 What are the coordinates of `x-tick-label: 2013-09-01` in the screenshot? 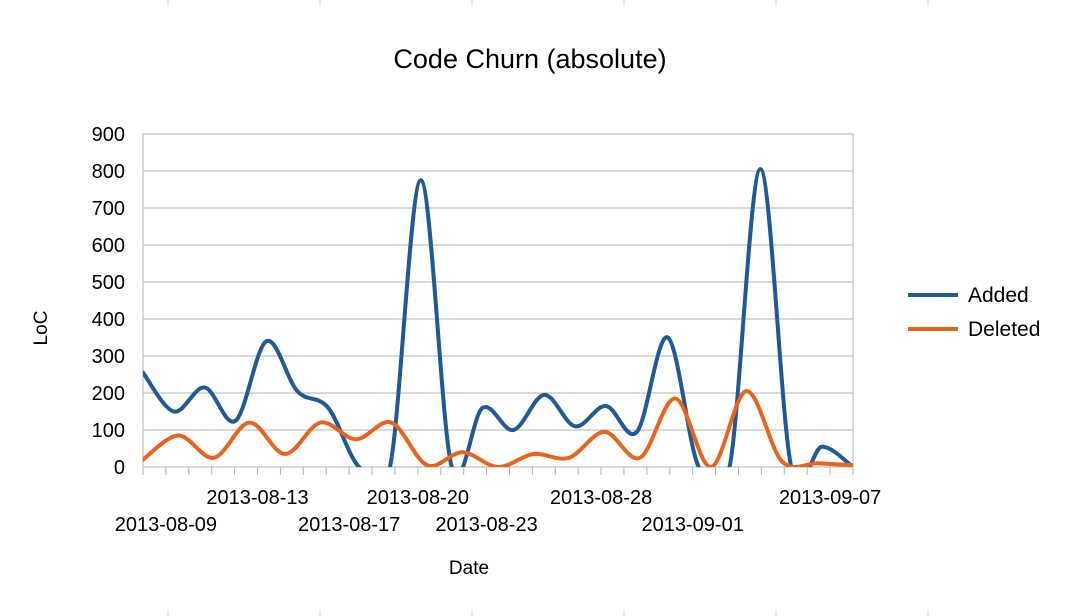 It's located at (693, 525).